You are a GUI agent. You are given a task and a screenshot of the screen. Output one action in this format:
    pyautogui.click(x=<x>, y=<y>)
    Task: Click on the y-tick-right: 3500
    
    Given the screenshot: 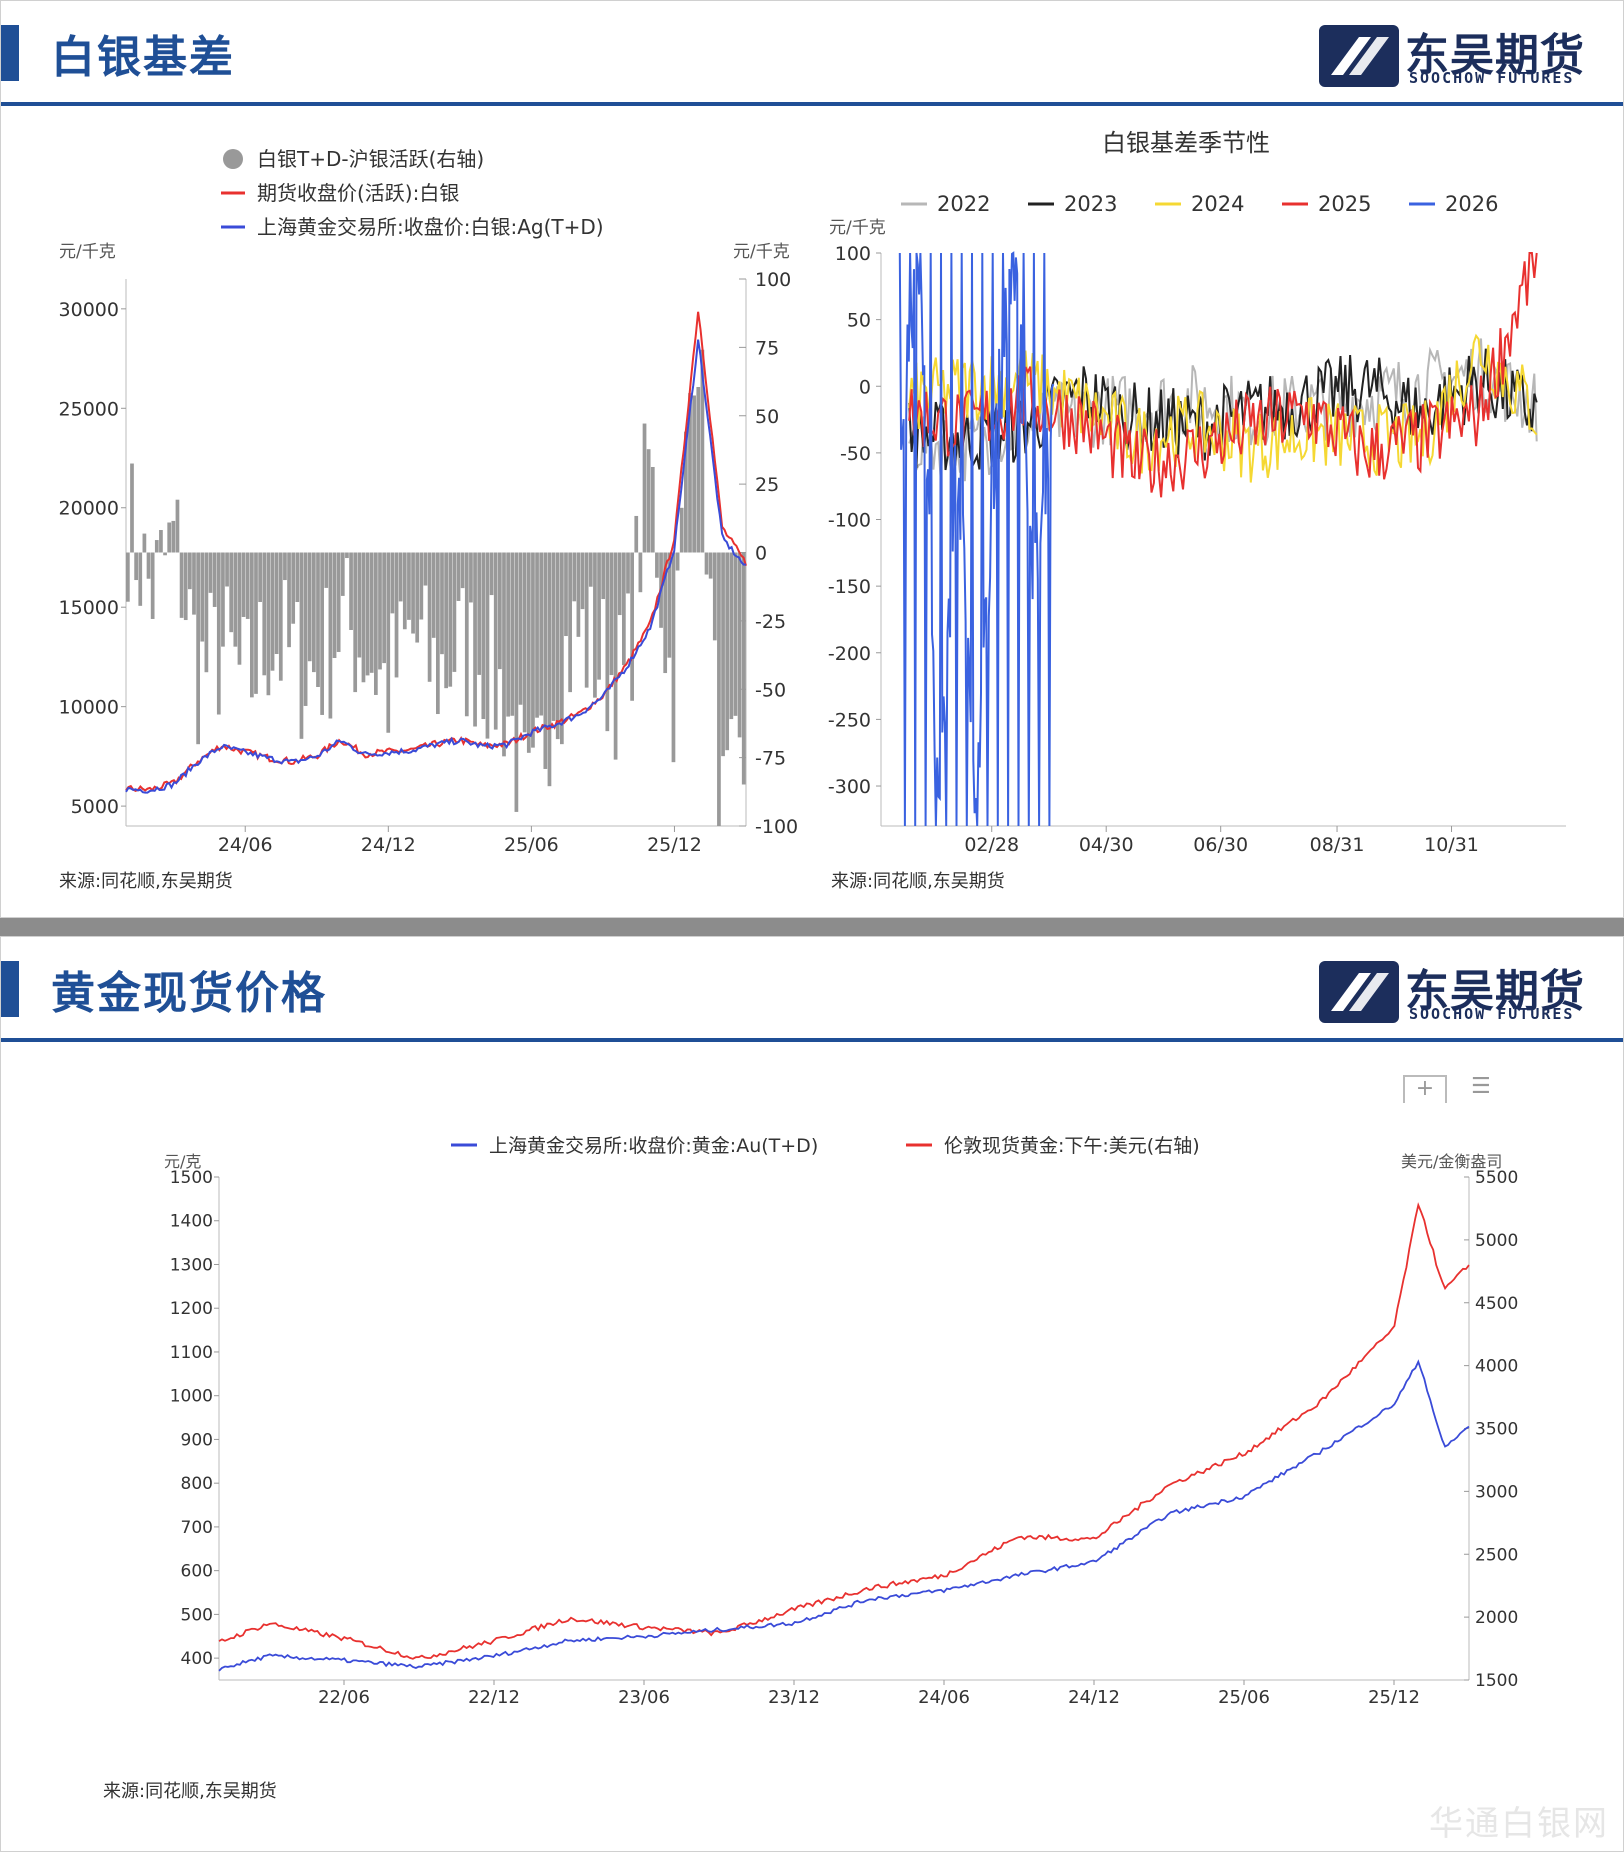 What is the action you would take?
    pyautogui.click(x=1496, y=1430)
    